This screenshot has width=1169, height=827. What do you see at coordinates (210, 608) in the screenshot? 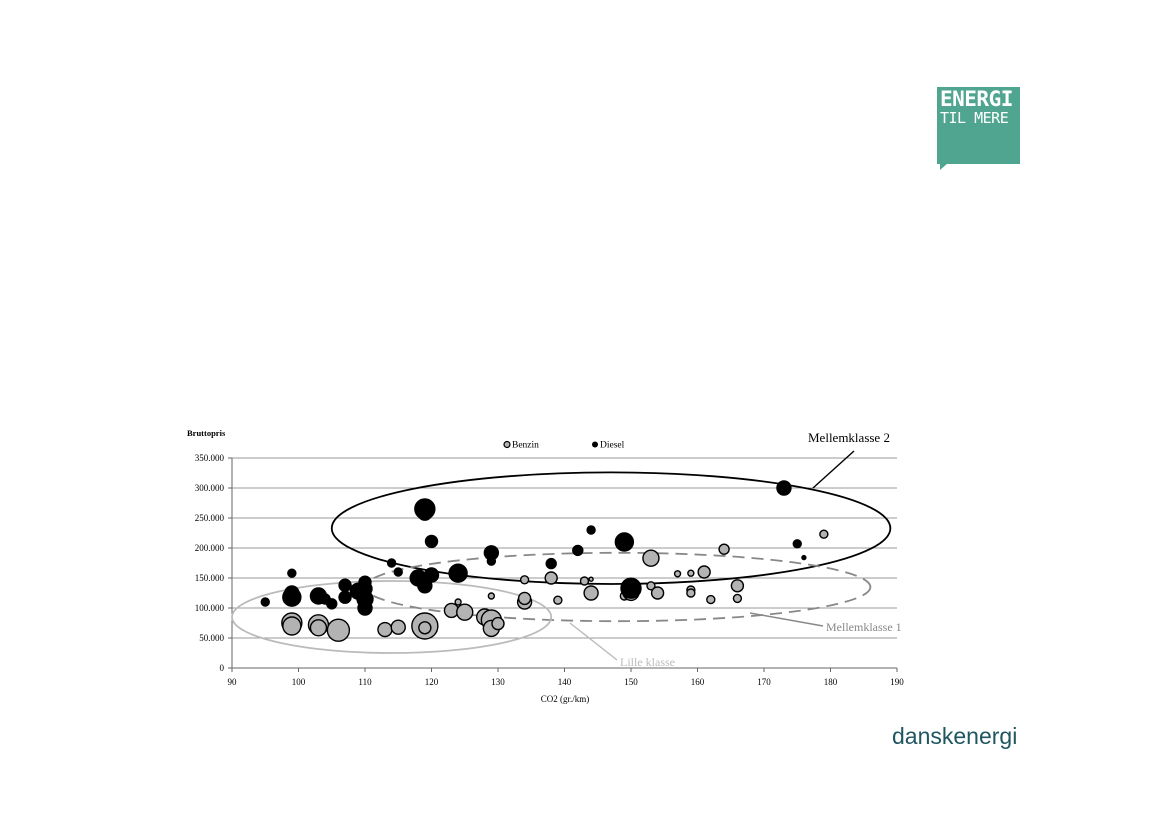
I see `y-tick-label: 100.000` at bounding box center [210, 608].